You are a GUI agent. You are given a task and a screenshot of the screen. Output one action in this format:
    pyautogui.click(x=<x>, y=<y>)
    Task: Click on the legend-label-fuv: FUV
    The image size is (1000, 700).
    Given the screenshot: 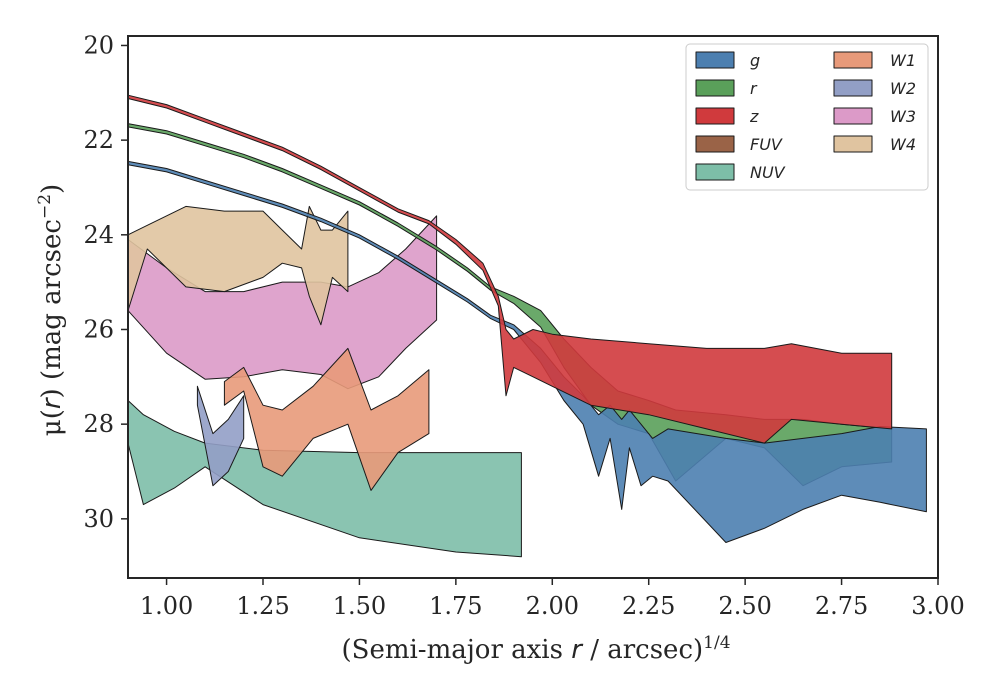 What is the action you would take?
    pyautogui.click(x=766, y=144)
    